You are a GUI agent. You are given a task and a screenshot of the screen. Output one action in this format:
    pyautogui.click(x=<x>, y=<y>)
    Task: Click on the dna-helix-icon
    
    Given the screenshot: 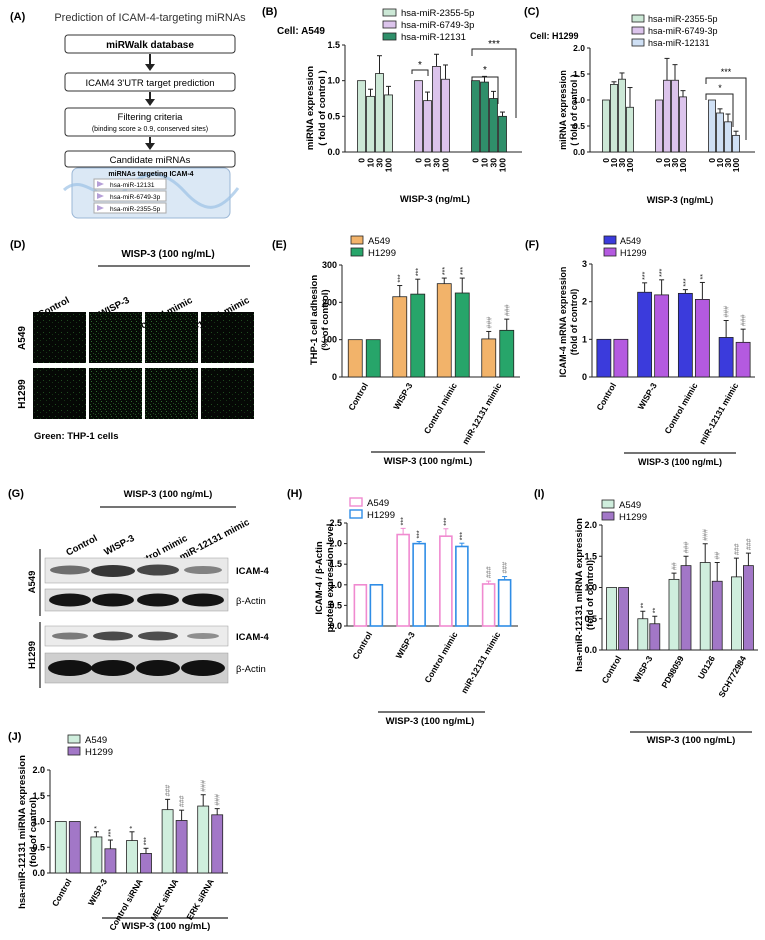 What is the action you would take?
    pyautogui.click(x=151, y=191)
    